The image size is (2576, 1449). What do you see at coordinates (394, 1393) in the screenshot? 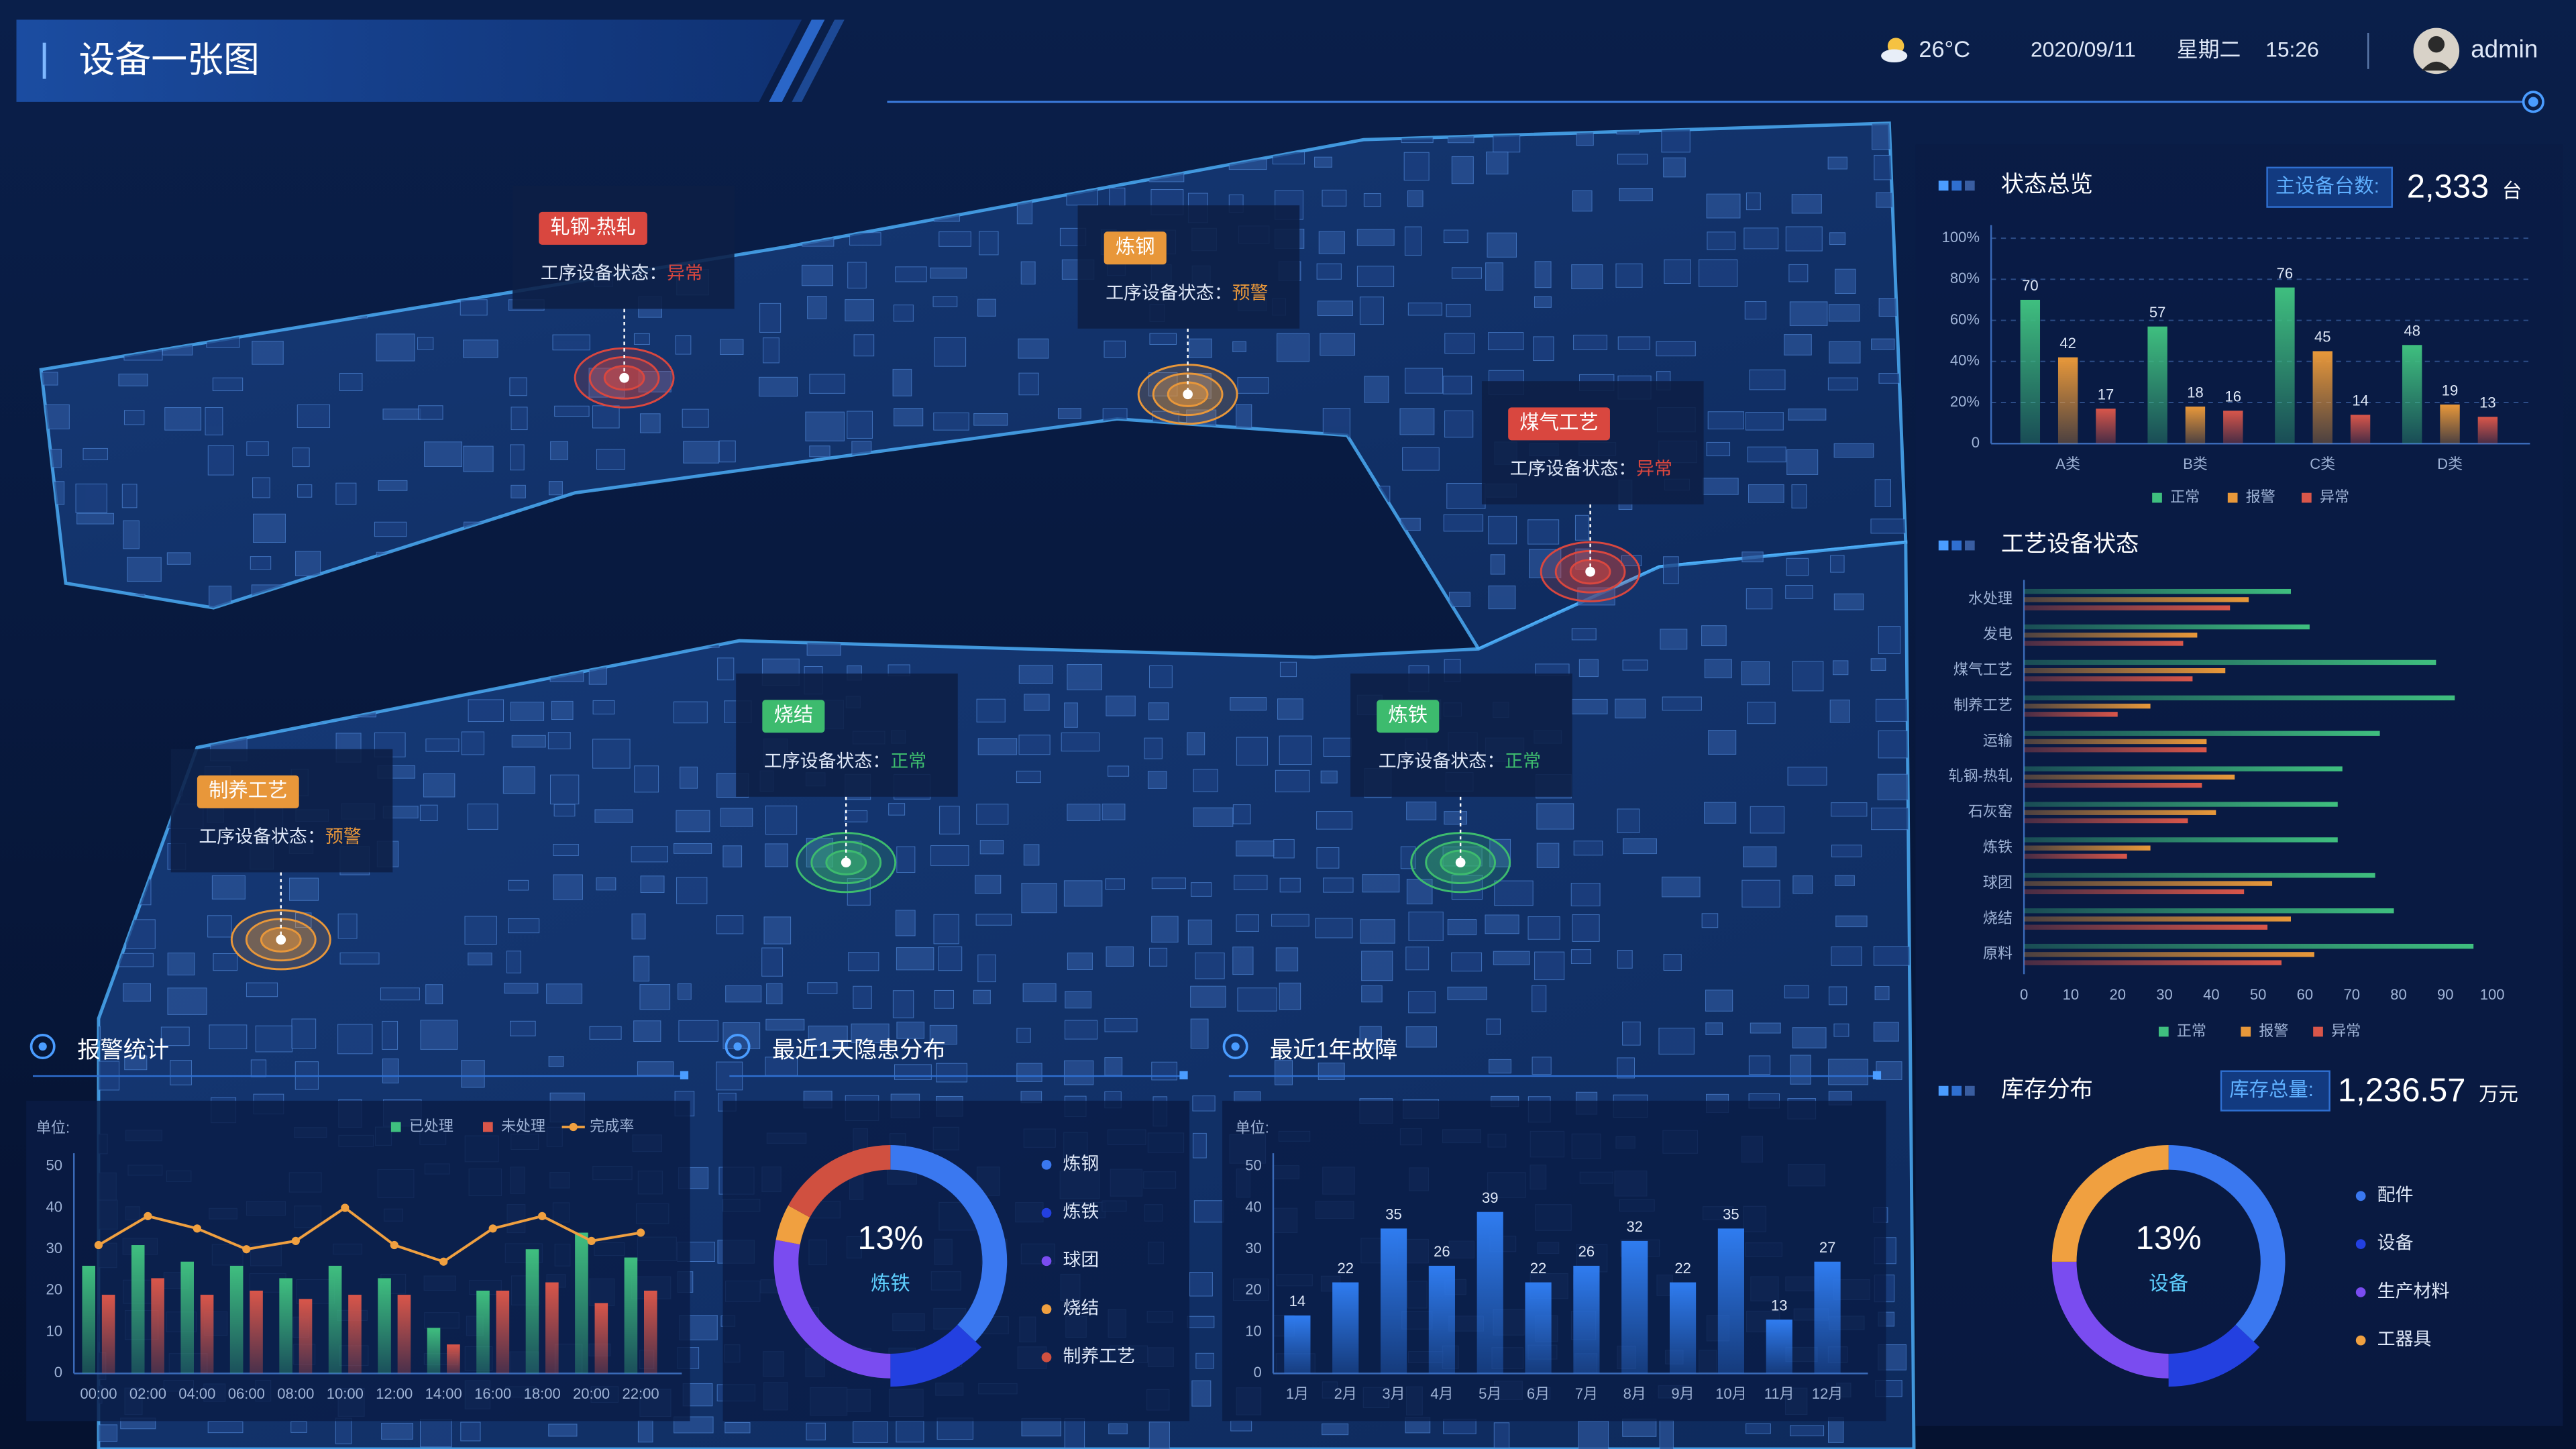
I see `x-tick-label: 12:00` at bounding box center [394, 1393].